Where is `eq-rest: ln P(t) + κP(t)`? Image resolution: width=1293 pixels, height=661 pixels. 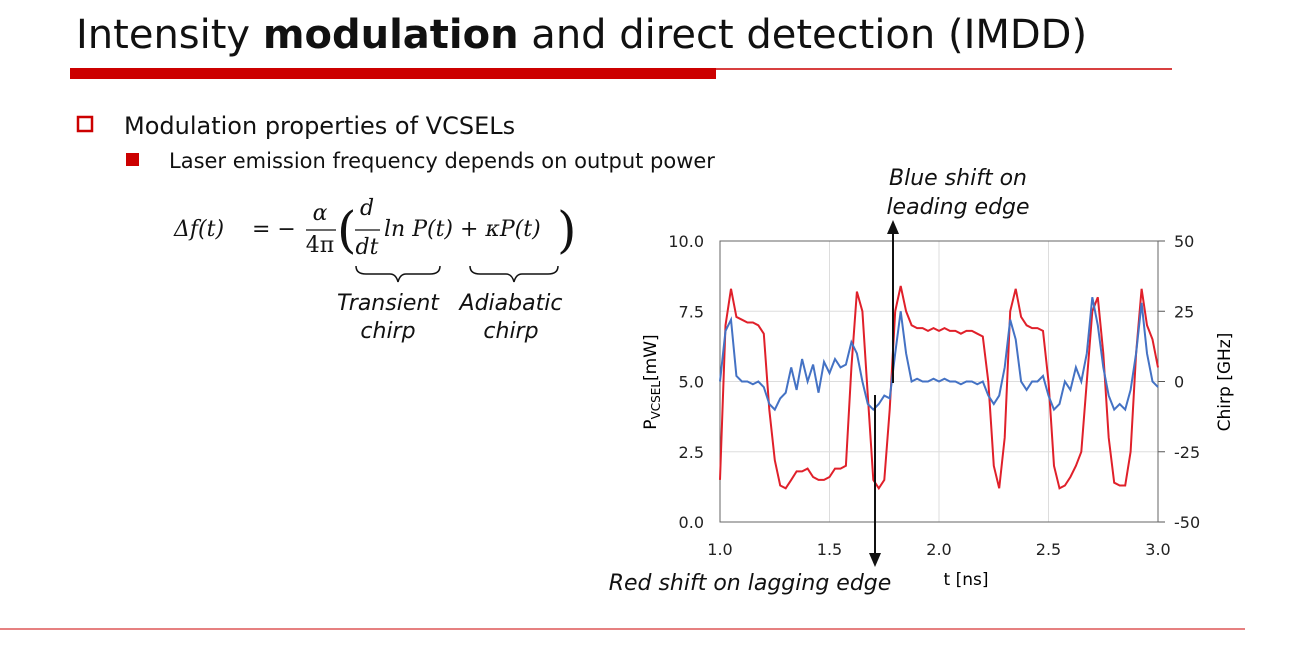
eq-rest: ln P(t) + κP(t) is located at coordinates (462, 229).